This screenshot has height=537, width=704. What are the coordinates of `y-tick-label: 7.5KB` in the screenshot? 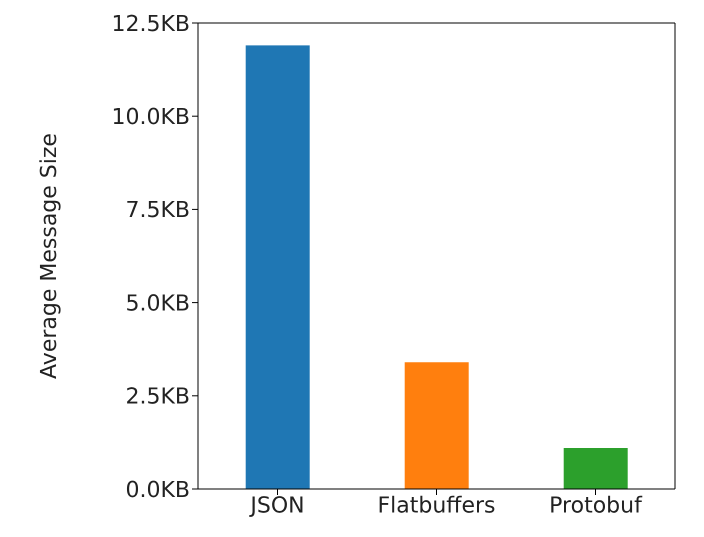 It's located at (157, 211).